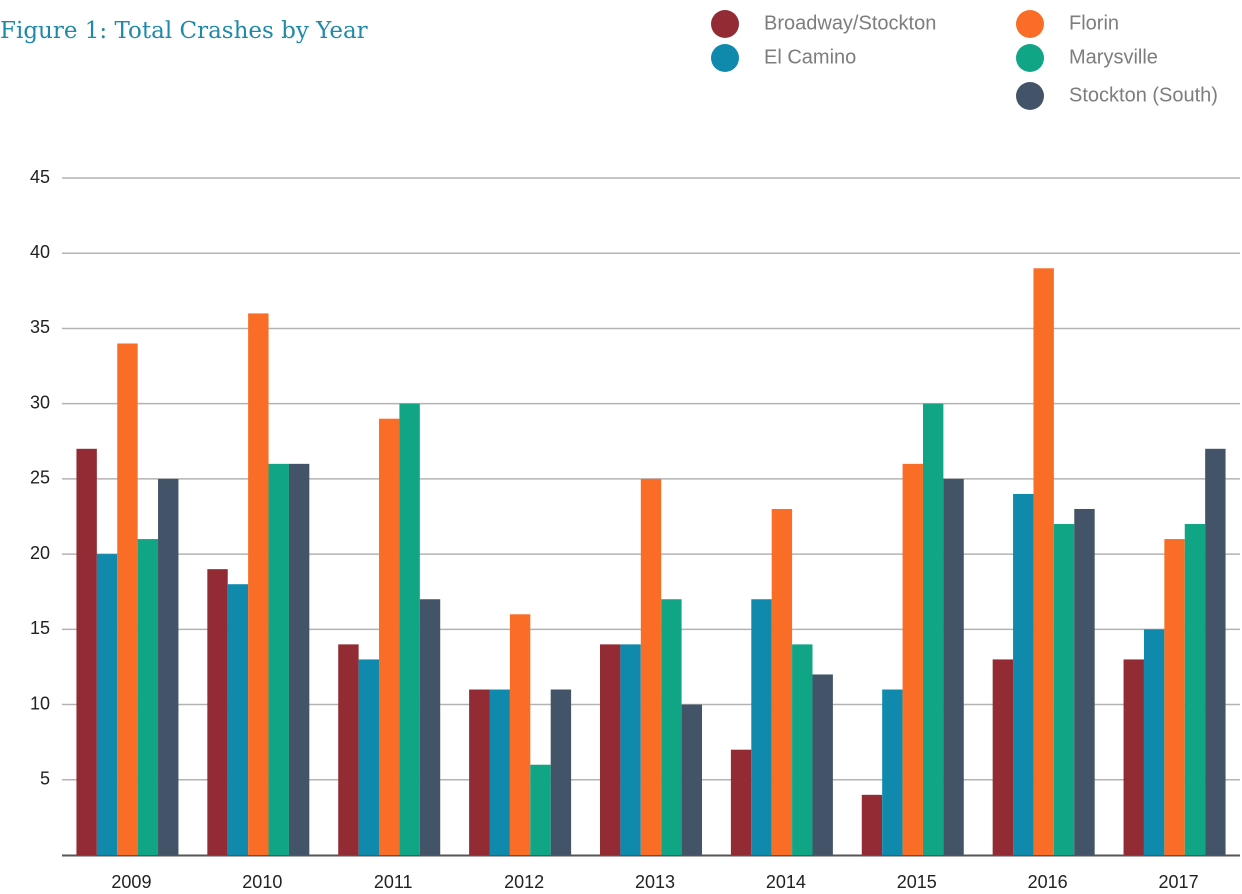 This screenshot has height=894, width=1242. Describe the element at coordinates (1143, 95) in the screenshot. I see `legend-label: Stockton (South)` at that location.